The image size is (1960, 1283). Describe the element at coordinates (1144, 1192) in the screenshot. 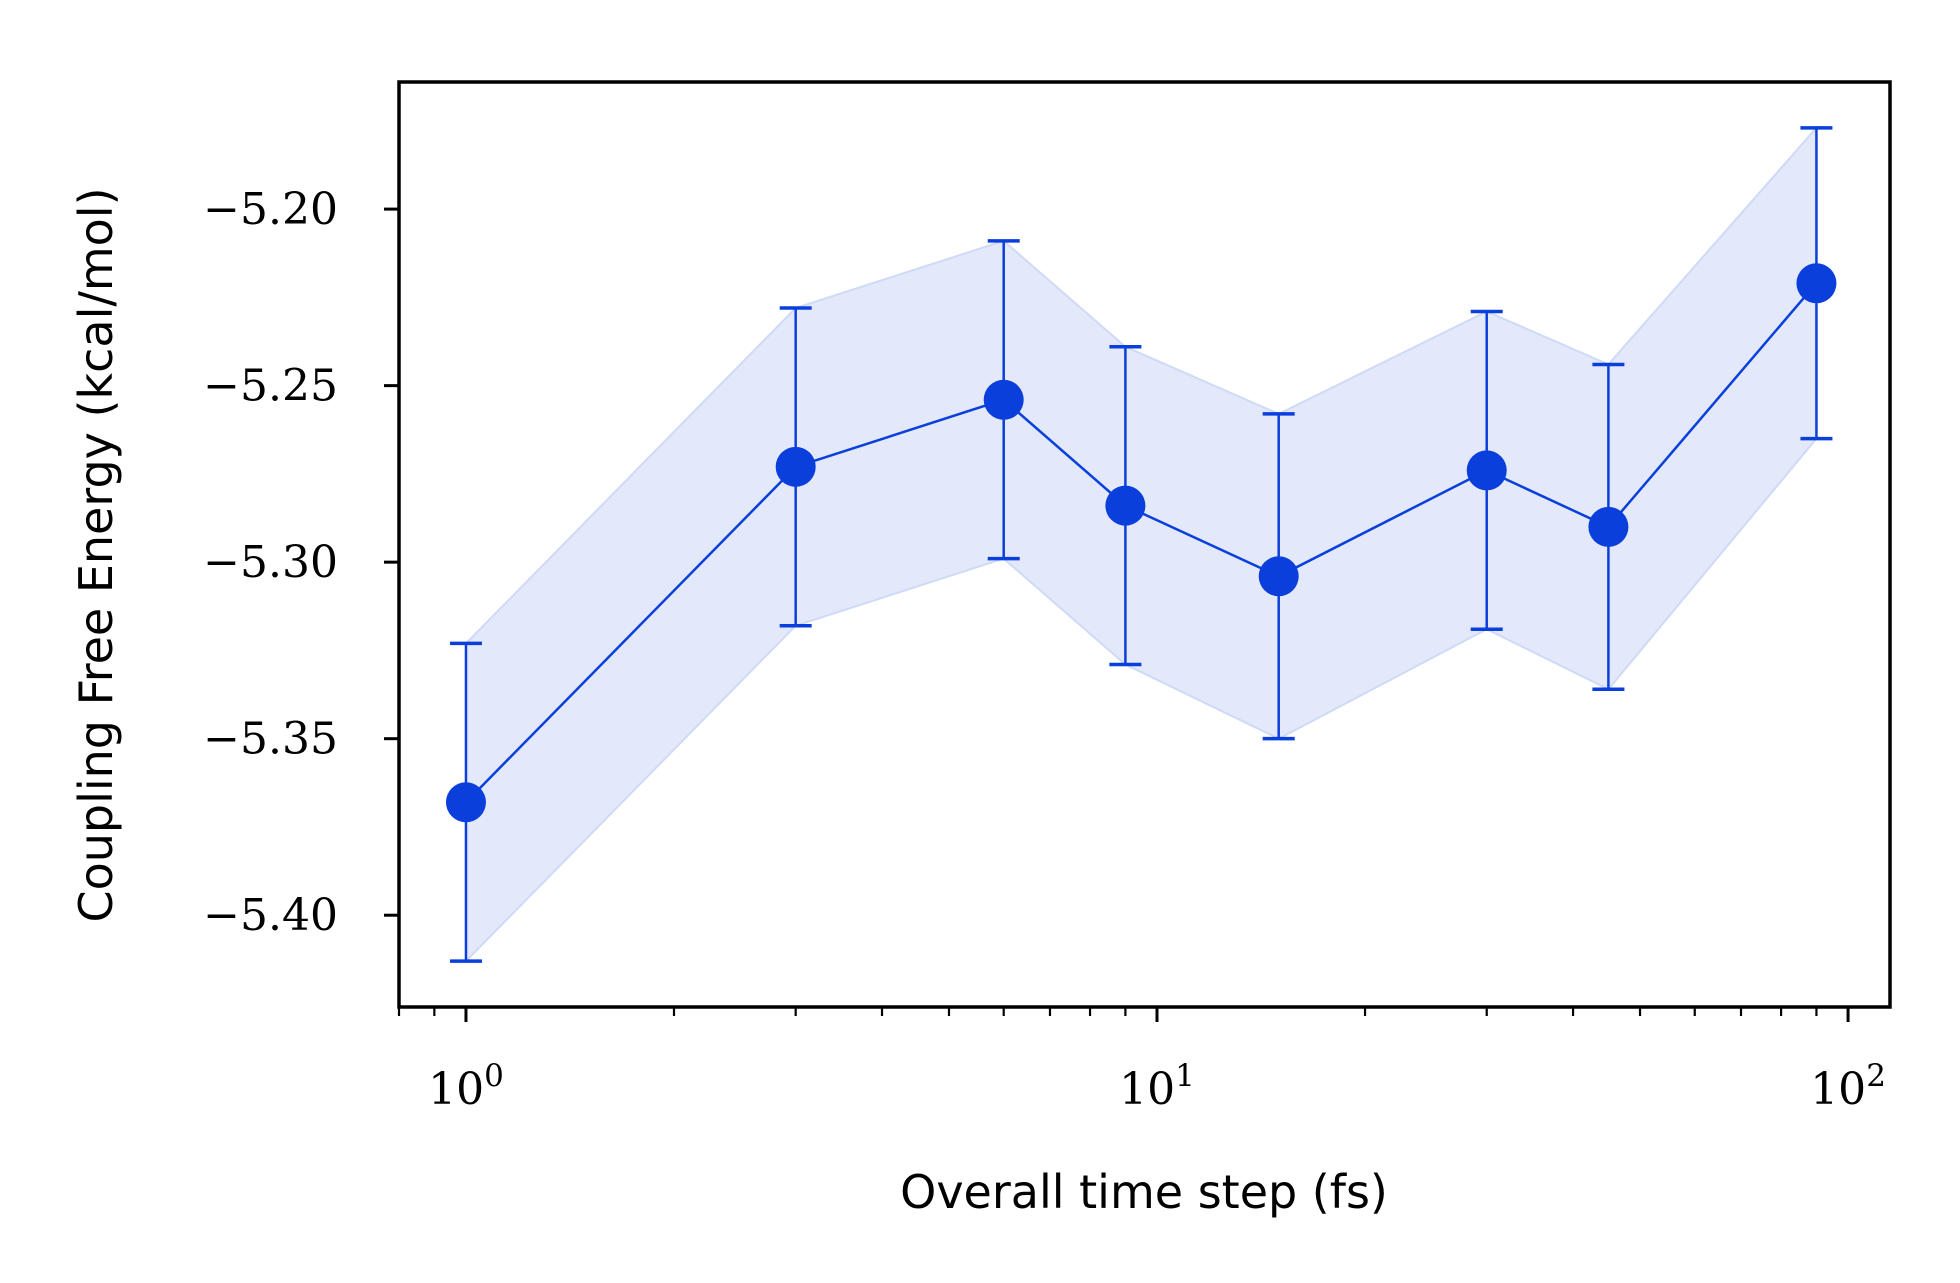

I see `x-axis-label: Overall time step (fs)` at that location.